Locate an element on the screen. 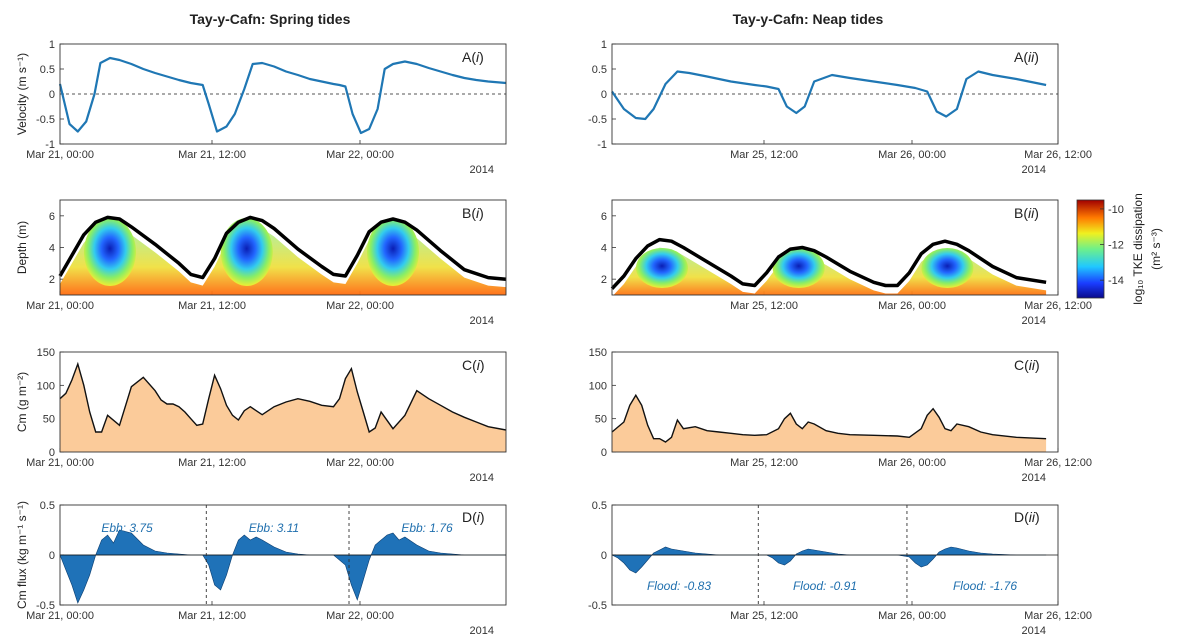 The height and width of the screenshot is (643, 1186). flux-annotation: Ebb: 3.11 is located at coordinates (274, 528).